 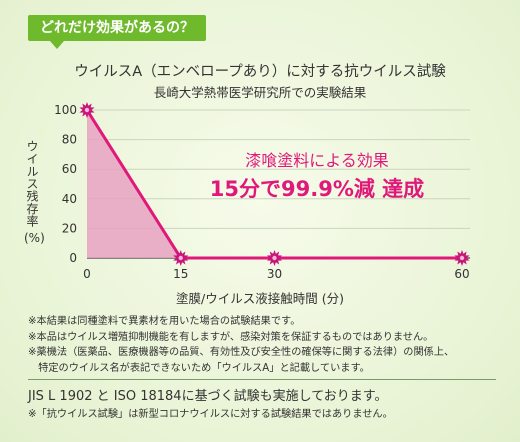 I want to click on footer-note: ※「抗ウイルス試験」は新型コロナウイルスに対する試験結果ではありません。, so click(x=210, y=414).